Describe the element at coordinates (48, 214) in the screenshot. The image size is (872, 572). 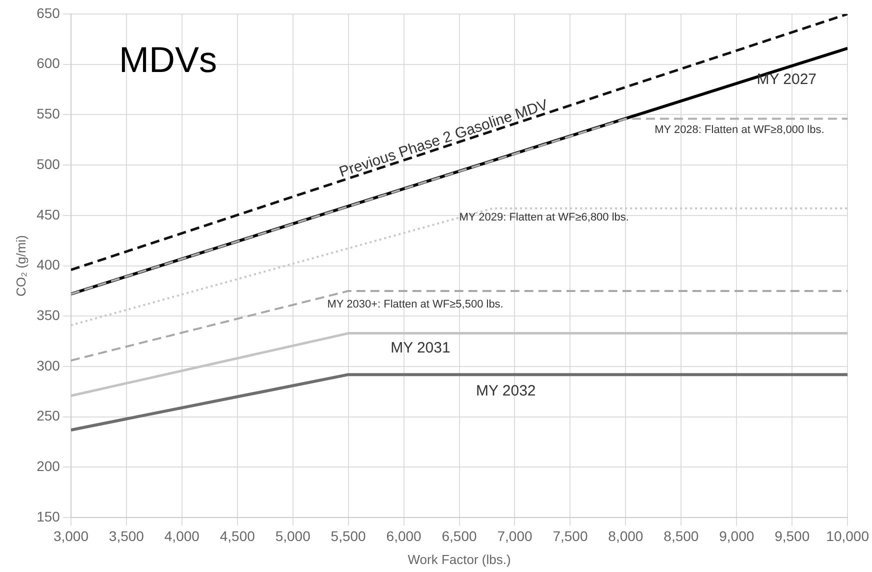
I see `y-tick-label: 450` at that location.